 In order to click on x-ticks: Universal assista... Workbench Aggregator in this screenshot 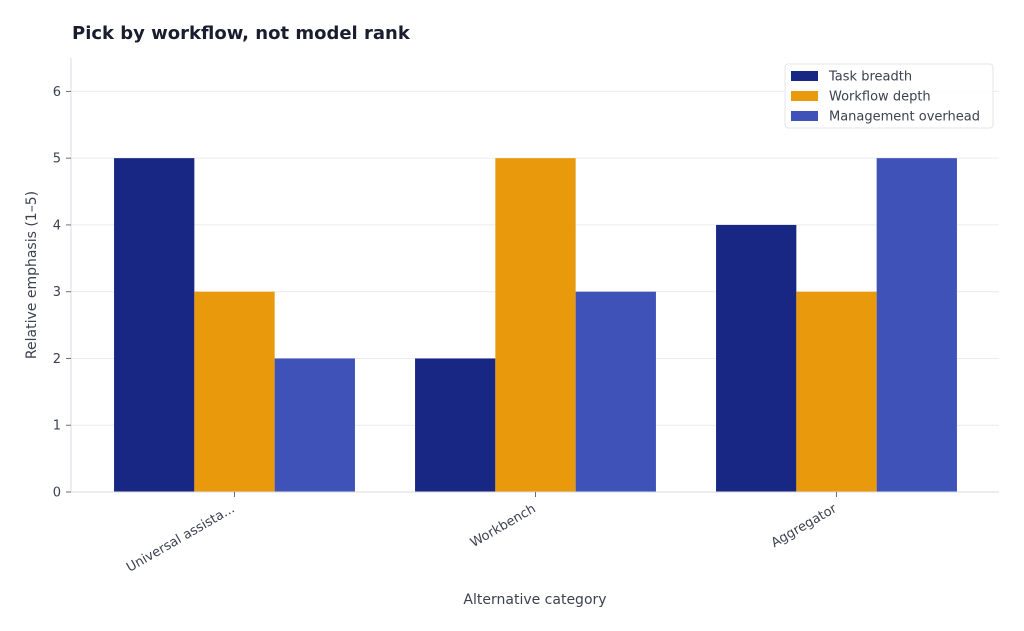, I will do `click(482, 534)`.